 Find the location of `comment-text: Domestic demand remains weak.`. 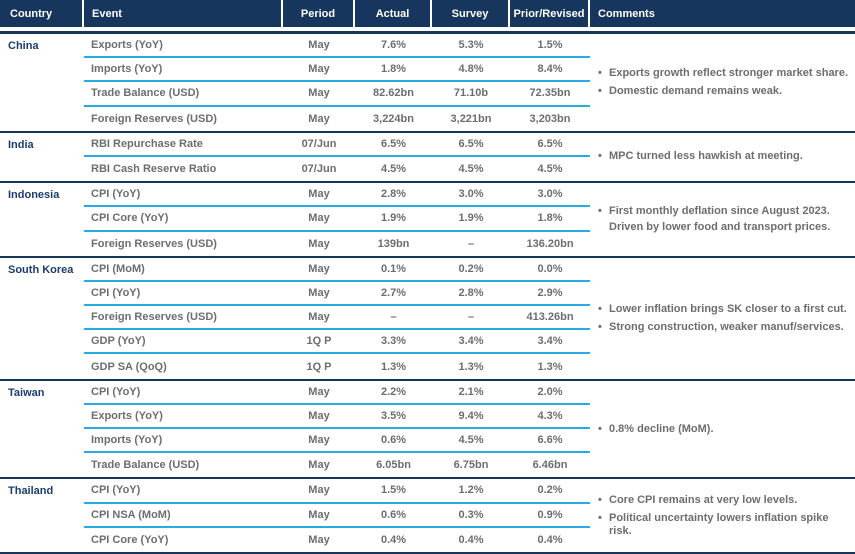

comment-text: Domestic demand remains weak. is located at coordinates (696, 90).